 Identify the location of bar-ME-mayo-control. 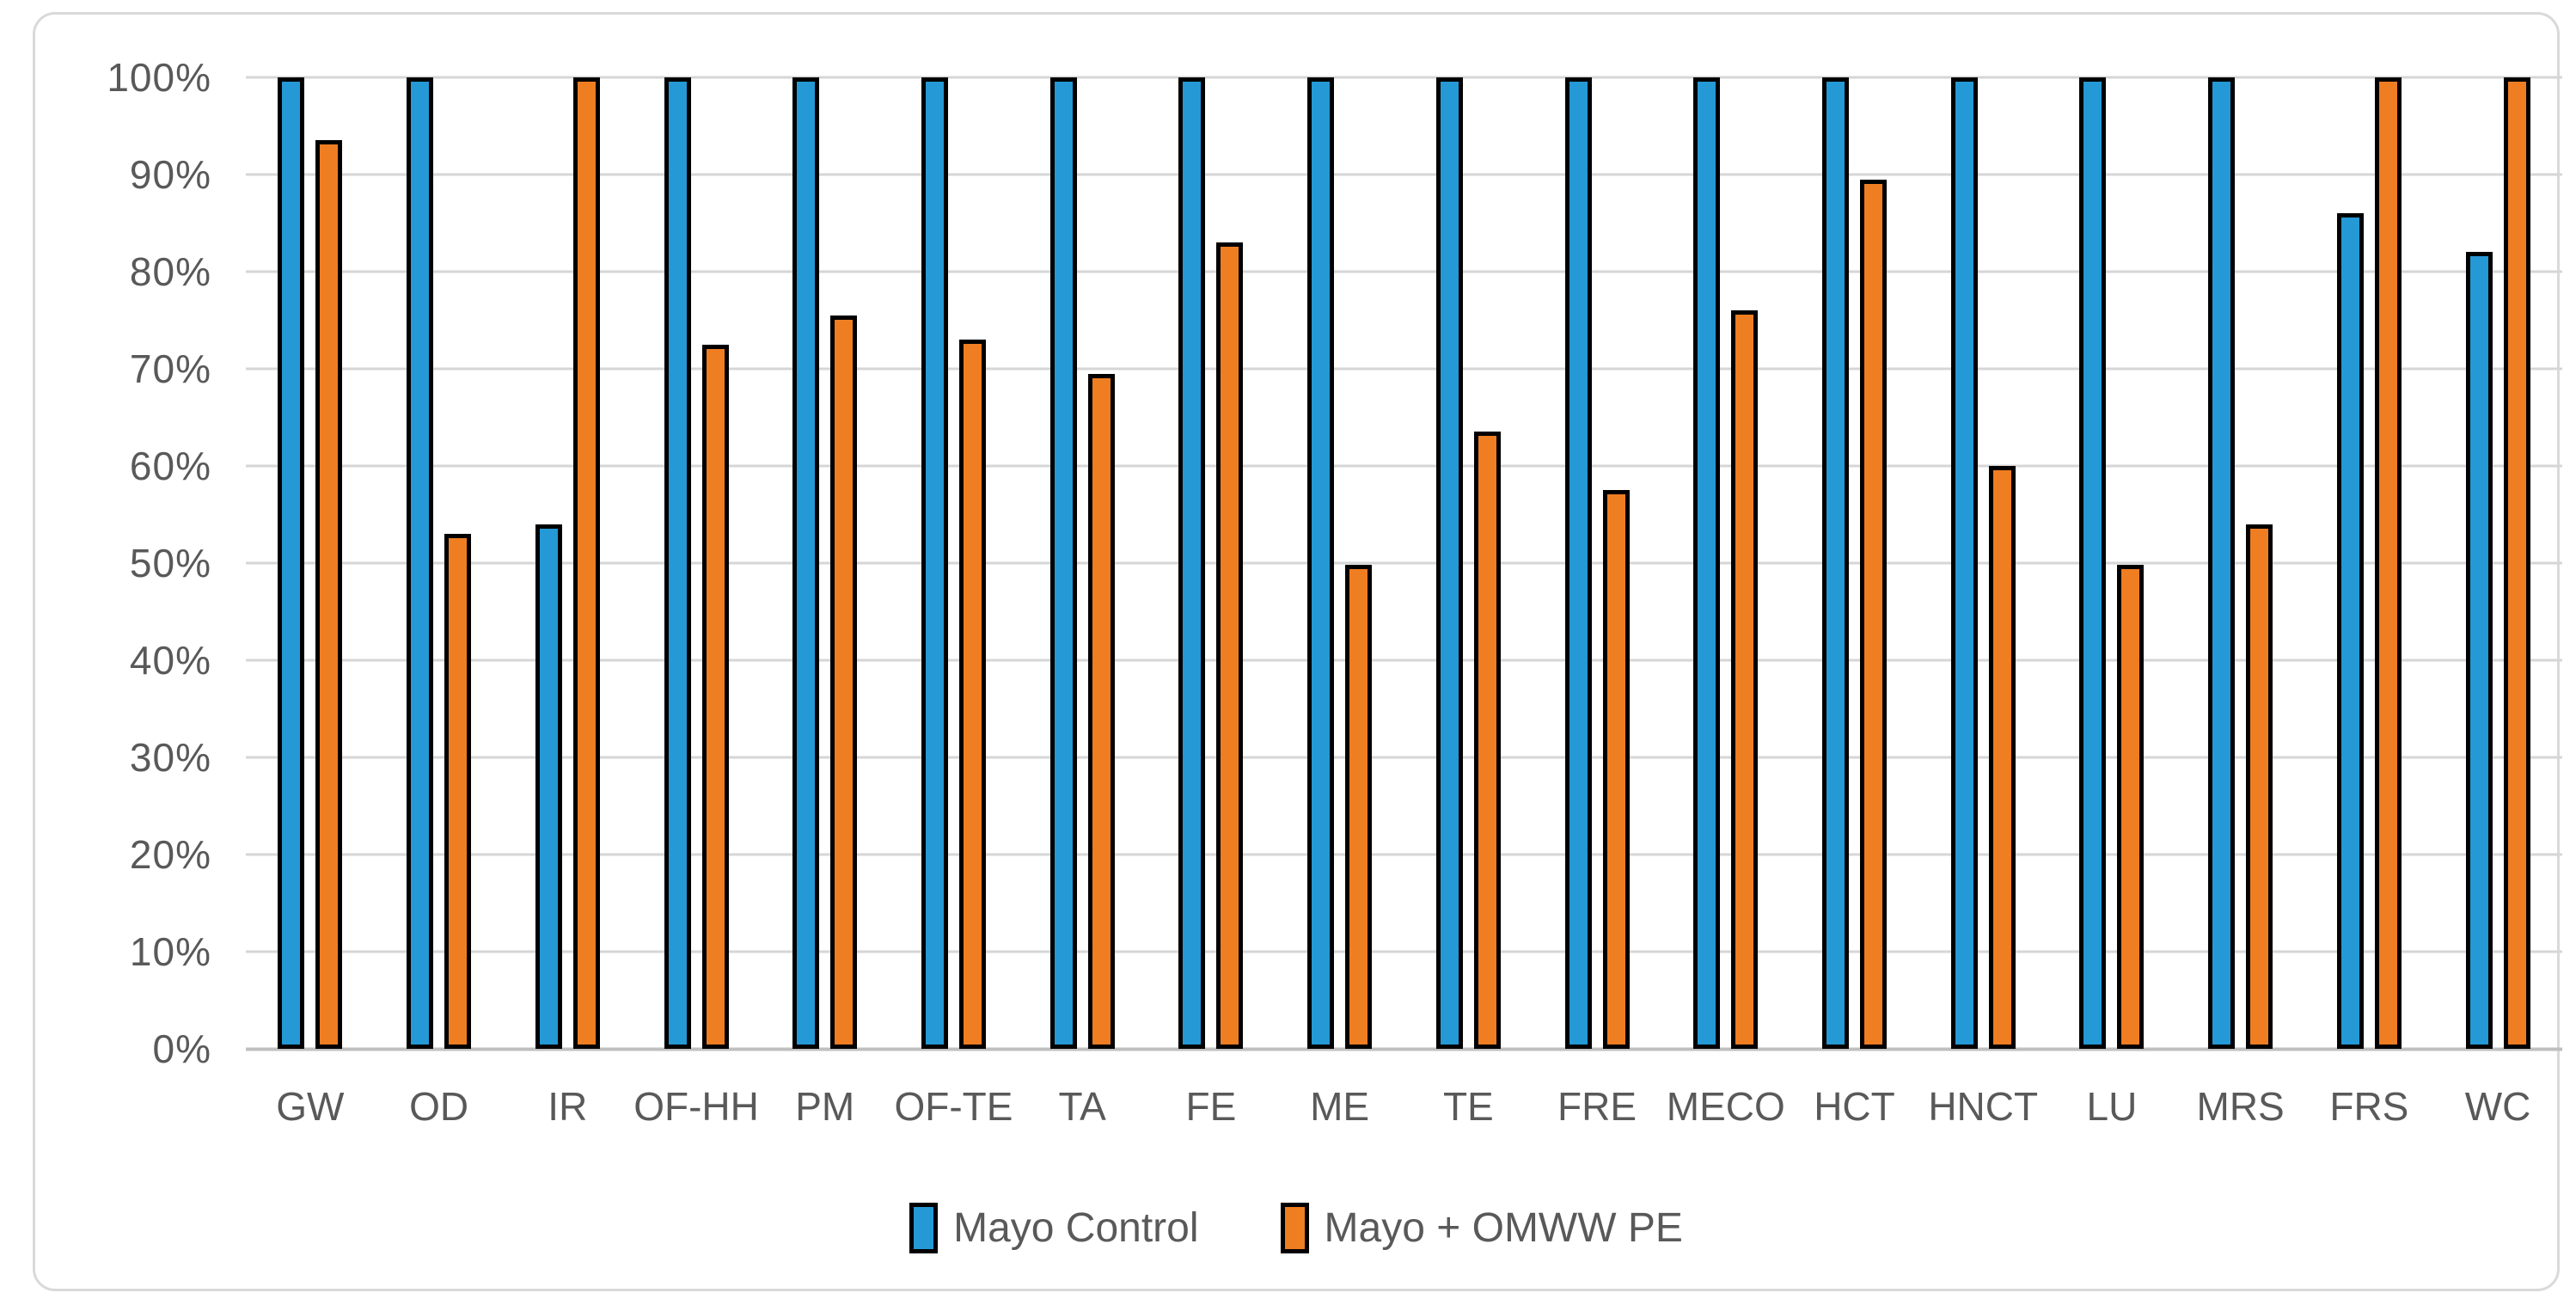
(1321, 563).